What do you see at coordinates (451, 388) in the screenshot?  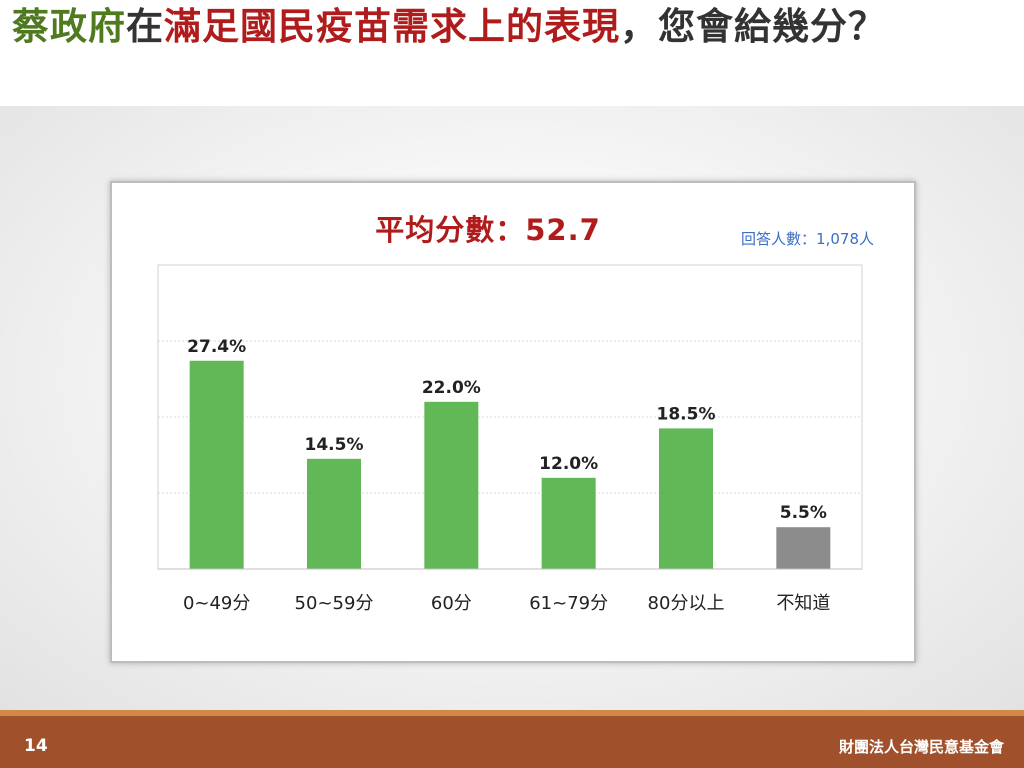 I see `data-label: 22.0%` at bounding box center [451, 388].